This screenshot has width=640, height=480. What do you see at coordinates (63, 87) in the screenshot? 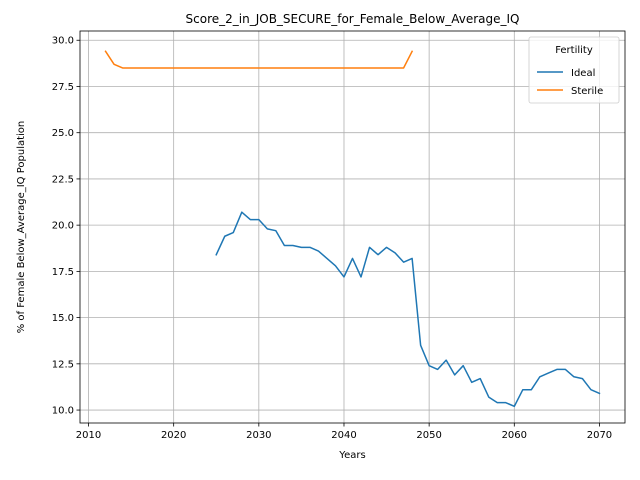
I see `y-tick-label: 27.5` at bounding box center [63, 87].